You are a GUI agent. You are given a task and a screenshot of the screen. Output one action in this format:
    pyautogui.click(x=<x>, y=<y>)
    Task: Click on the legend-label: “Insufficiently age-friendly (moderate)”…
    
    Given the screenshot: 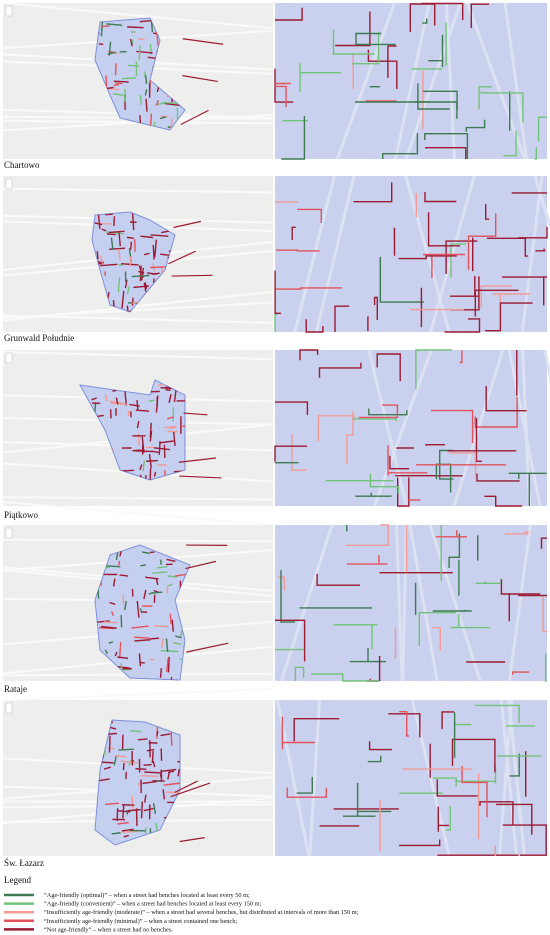 What is the action you would take?
    pyautogui.click(x=201, y=912)
    